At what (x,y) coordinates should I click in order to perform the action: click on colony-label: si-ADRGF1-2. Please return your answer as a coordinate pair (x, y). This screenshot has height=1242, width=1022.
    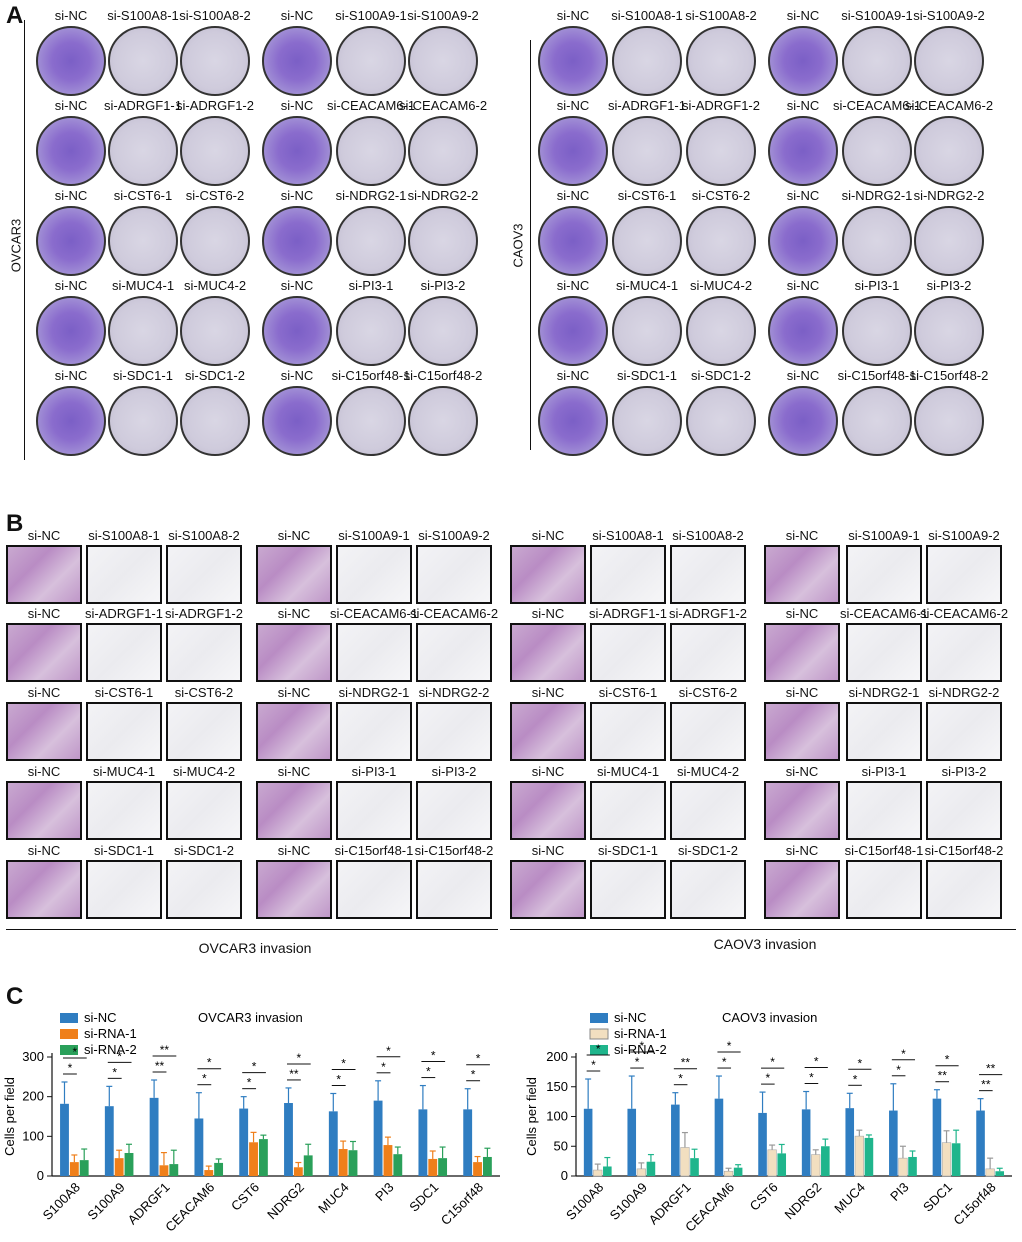
    Looking at the image, I should click on (720, 105).